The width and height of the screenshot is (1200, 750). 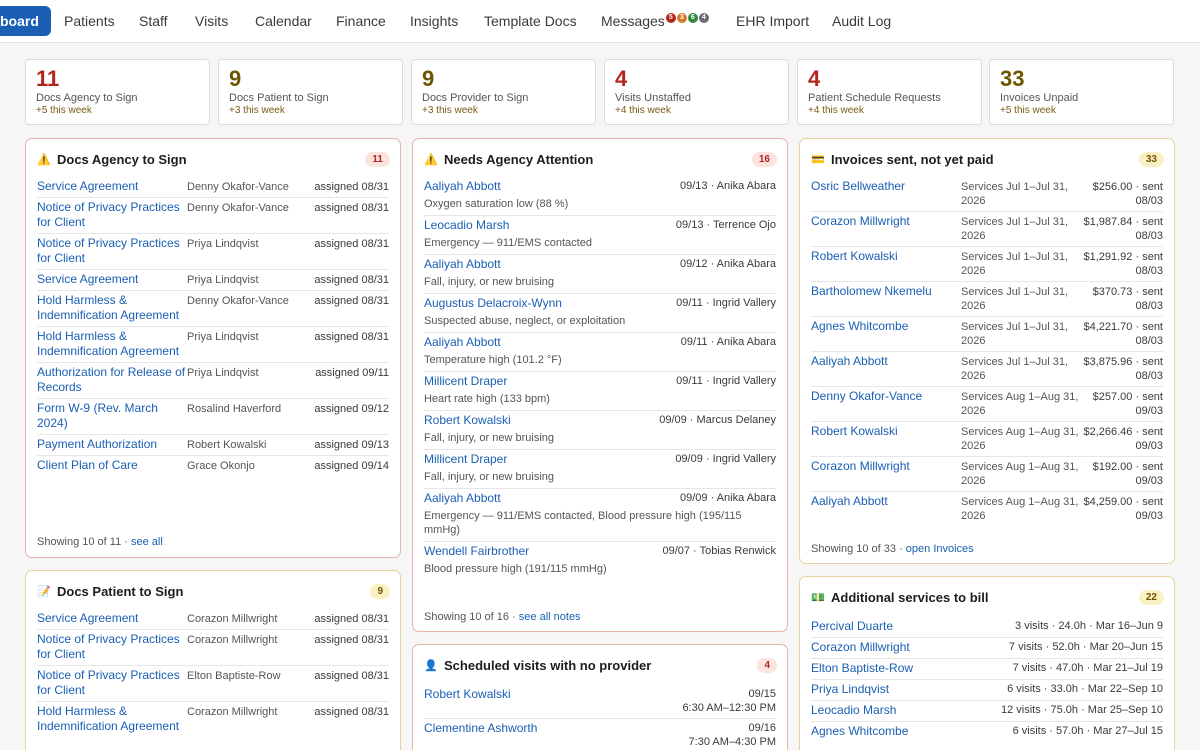 What do you see at coordinates (871, 291) in the screenshot?
I see `patient-name-link: Bartholomew Nkemelu` at bounding box center [871, 291].